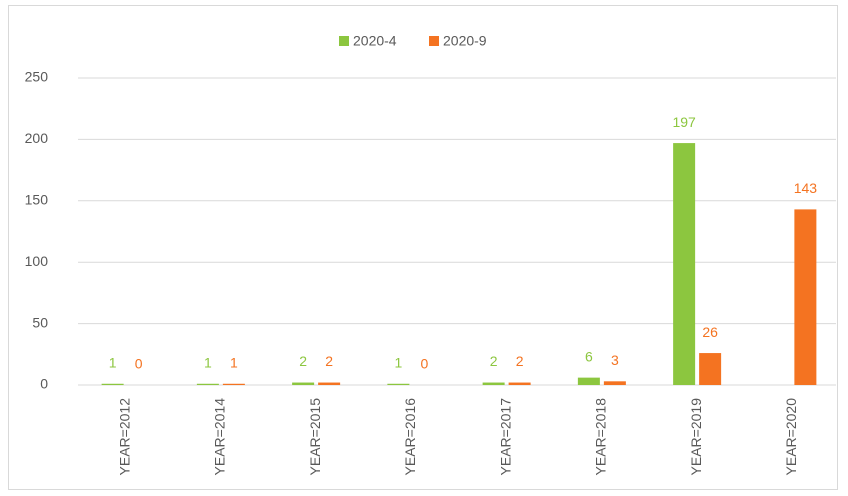 The height and width of the screenshot is (496, 848). Describe the element at coordinates (791, 437) in the screenshot. I see `x-tick-label: YEAR=2020` at that location.